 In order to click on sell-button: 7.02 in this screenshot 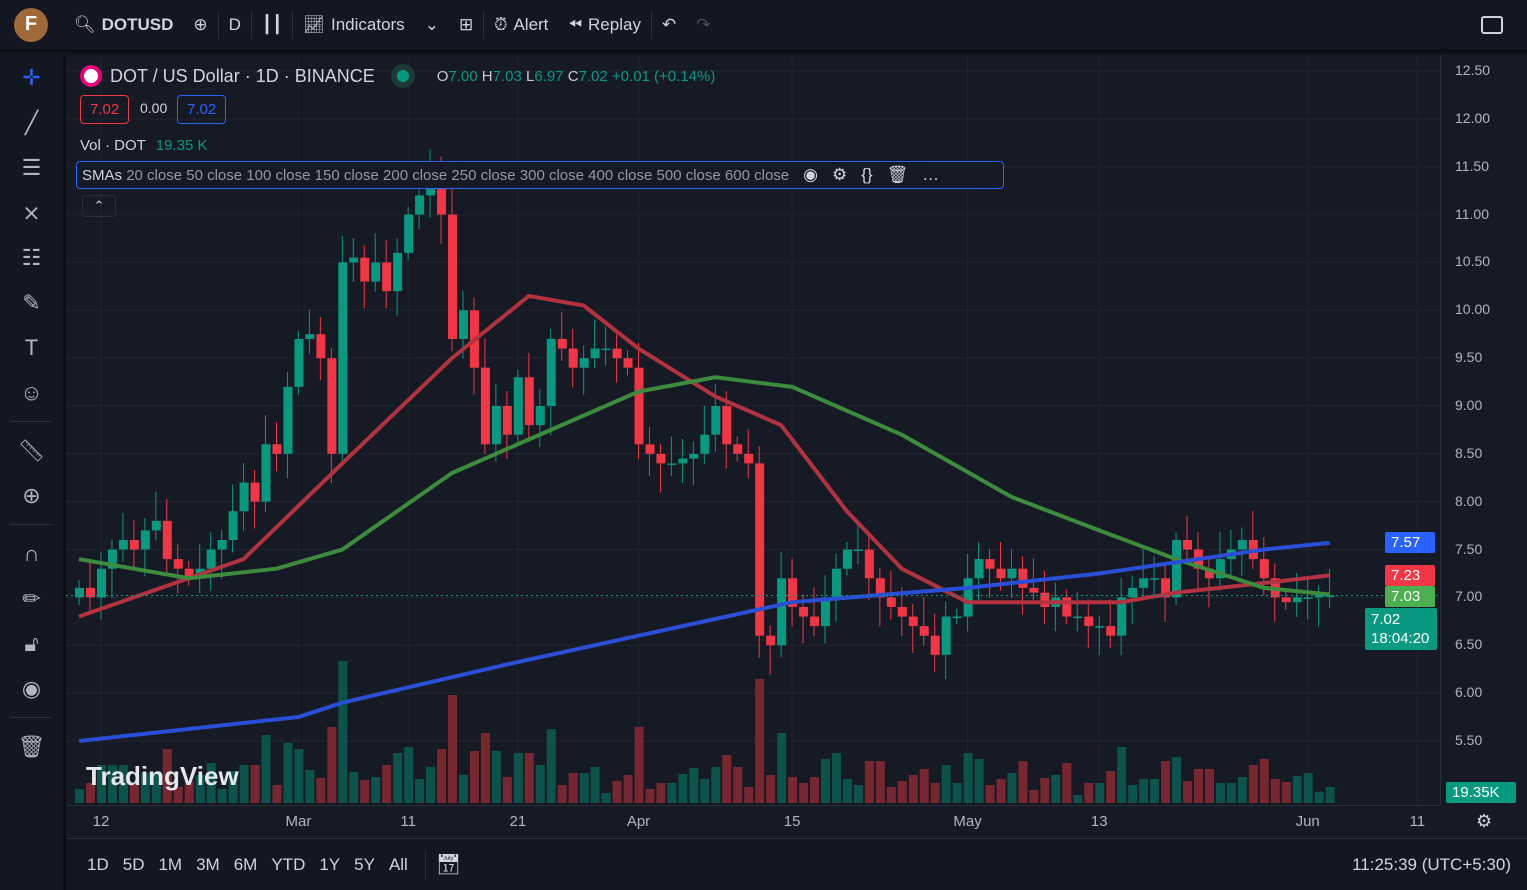, I will do `click(105, 109)`.